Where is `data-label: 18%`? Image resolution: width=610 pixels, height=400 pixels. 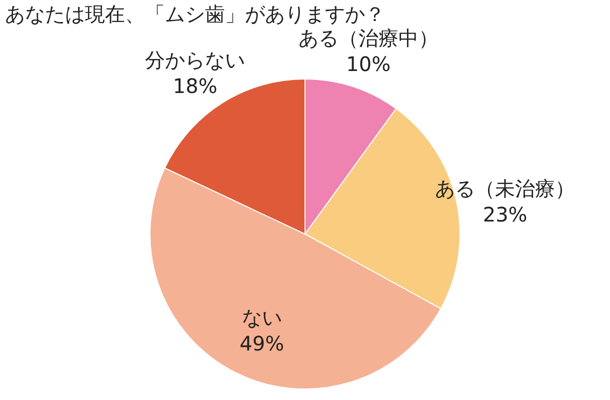 data-label: 18% is located at coordinates (195, 86).